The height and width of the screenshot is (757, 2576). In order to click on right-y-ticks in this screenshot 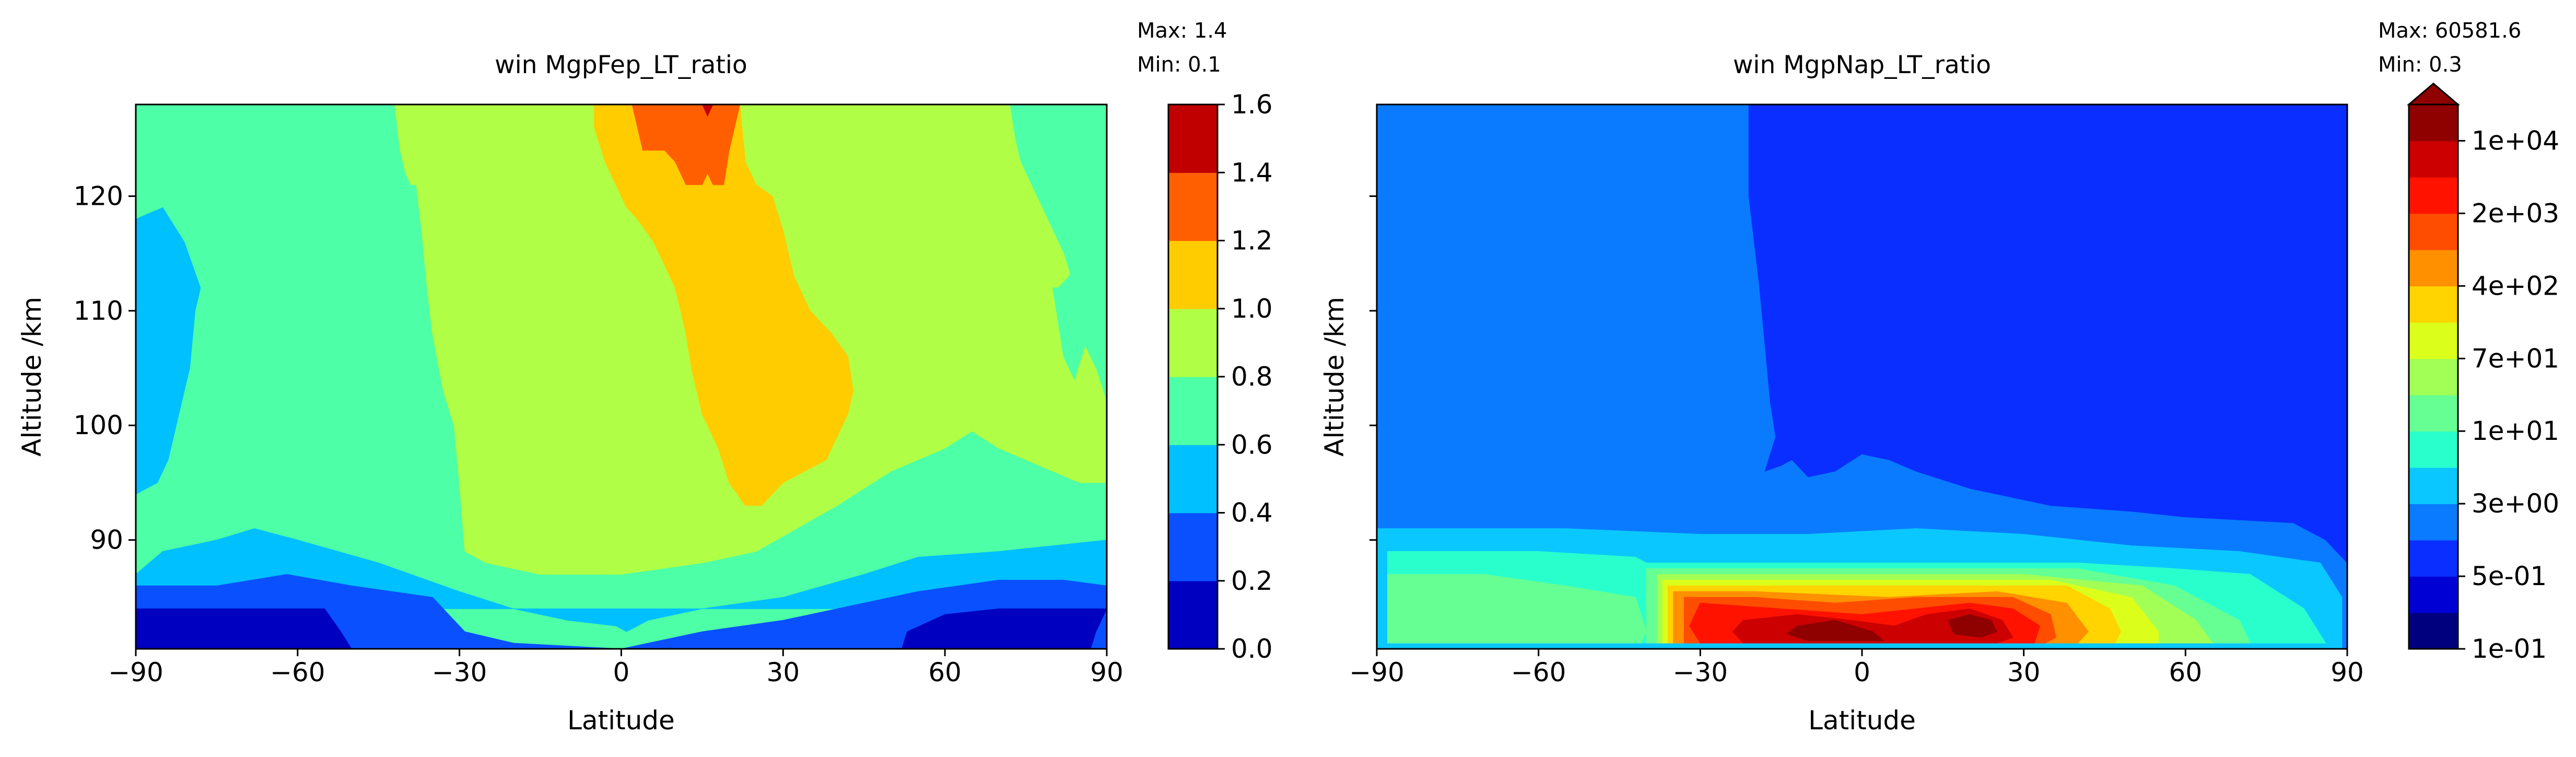, I will do `click(1373, 368)`.